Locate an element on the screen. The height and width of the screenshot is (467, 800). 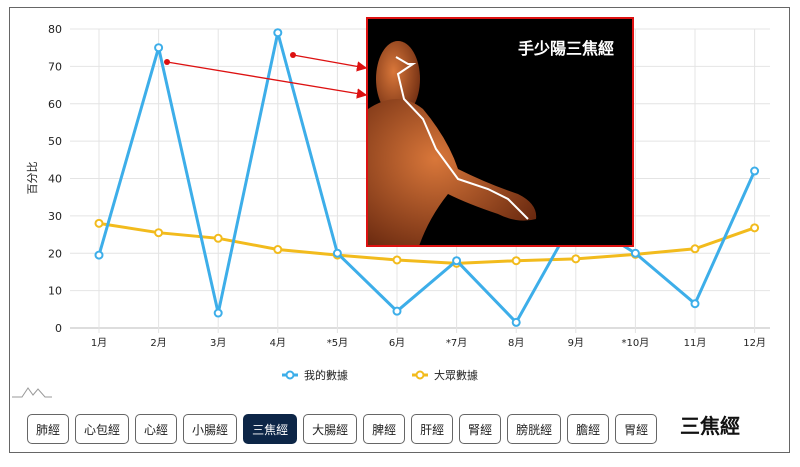
meridian-button: 三焦經 is located at coordinates (270, 429).